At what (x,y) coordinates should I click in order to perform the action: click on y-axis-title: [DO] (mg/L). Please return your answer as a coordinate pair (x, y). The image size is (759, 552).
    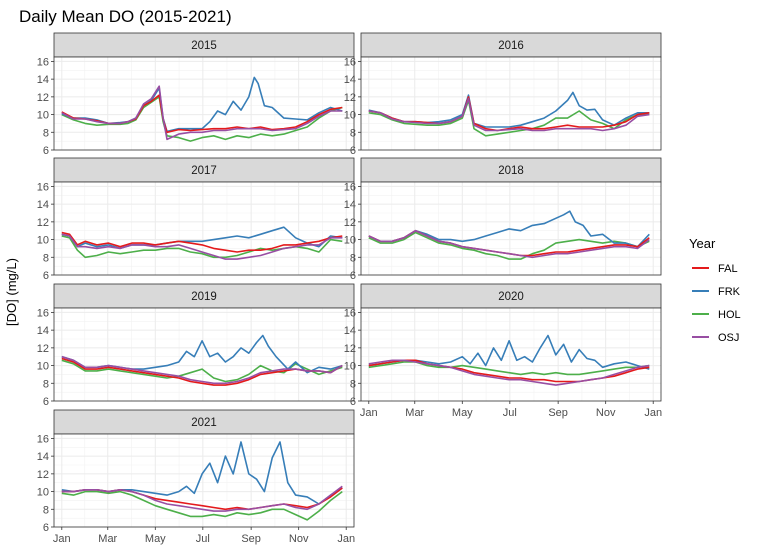
    Looking at the image, I should click on (11, 292).